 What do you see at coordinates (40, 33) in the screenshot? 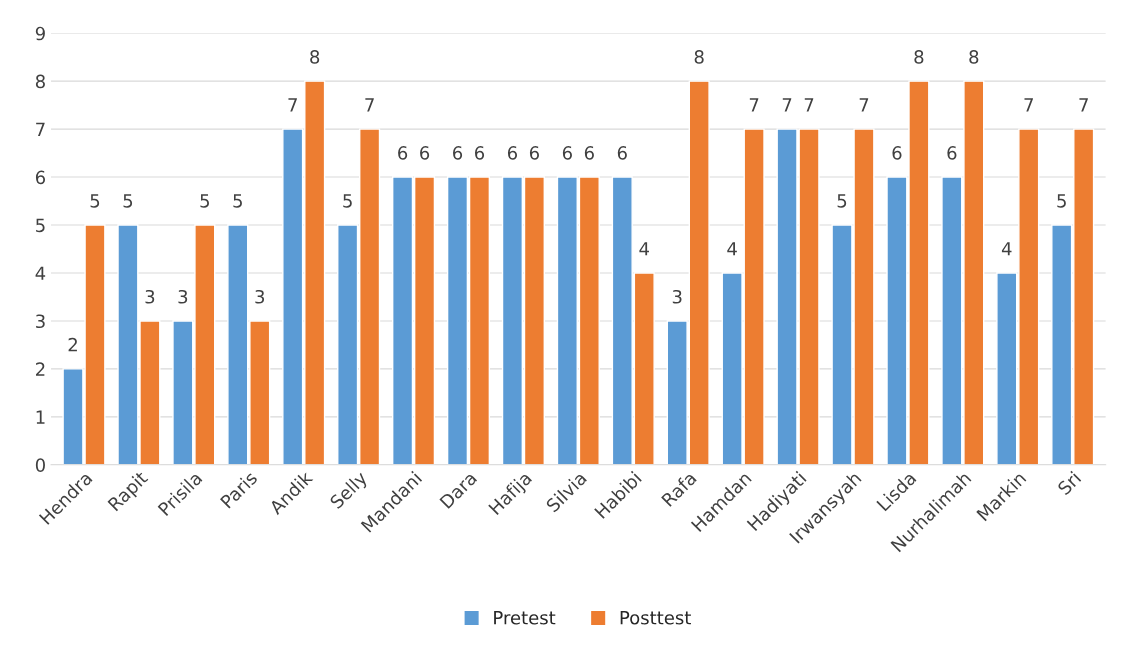
I see `y-tick-label: 9` at bounding box center [40, 33].